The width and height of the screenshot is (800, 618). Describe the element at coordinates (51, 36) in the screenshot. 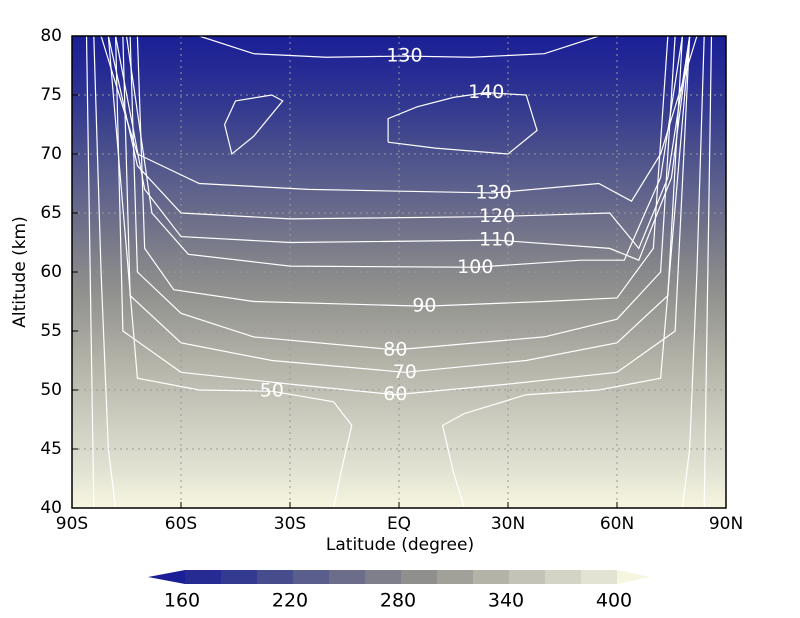

I see `y-tick-label: 80` at that location.